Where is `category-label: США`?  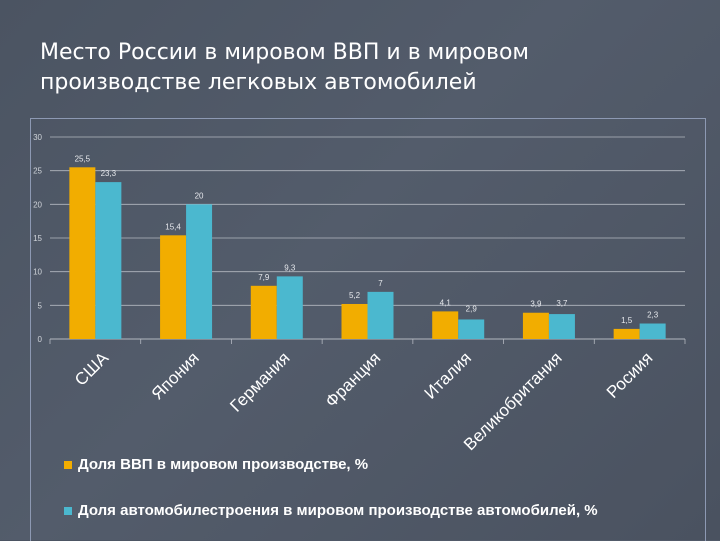 category-label: США is located at coordinates (92, 369).